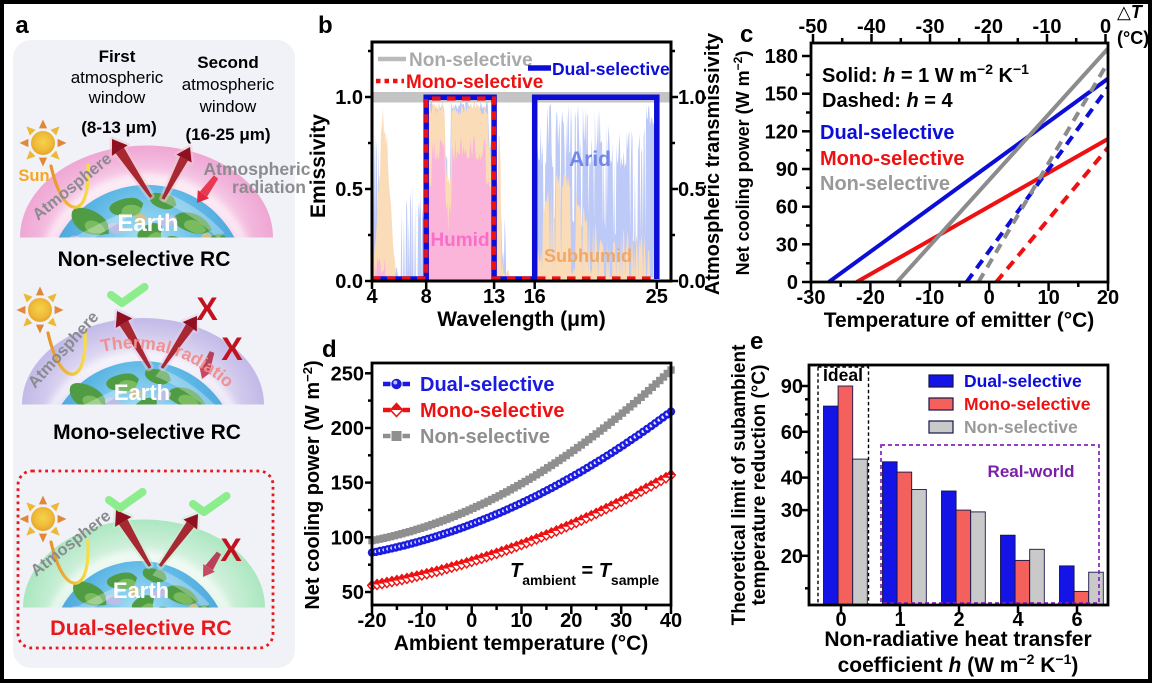 The width and height of the screenshot is (1152, 688). What do you see at coordinates (746, 34) in the screenshot?
I see `svg-text: c` at bounding box center [746, 34].